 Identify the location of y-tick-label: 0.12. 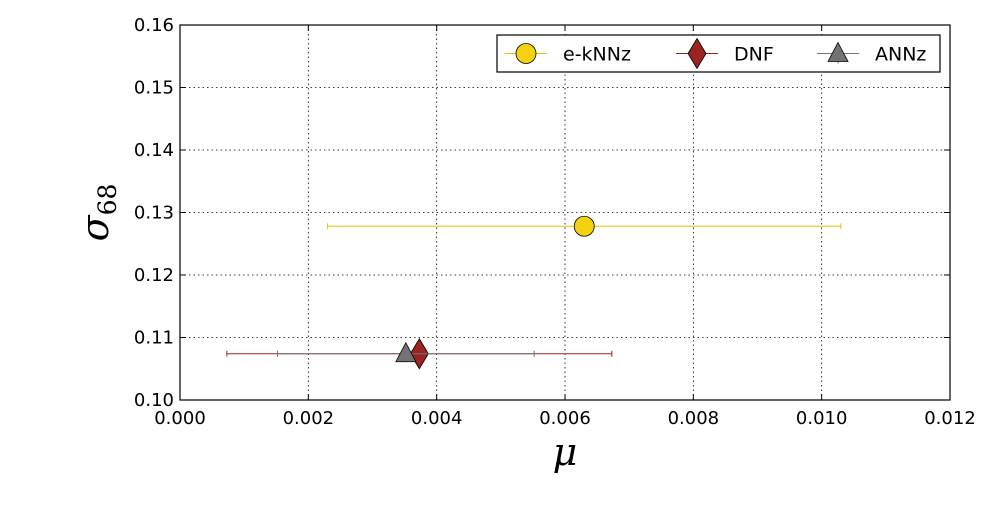
(154, 275).